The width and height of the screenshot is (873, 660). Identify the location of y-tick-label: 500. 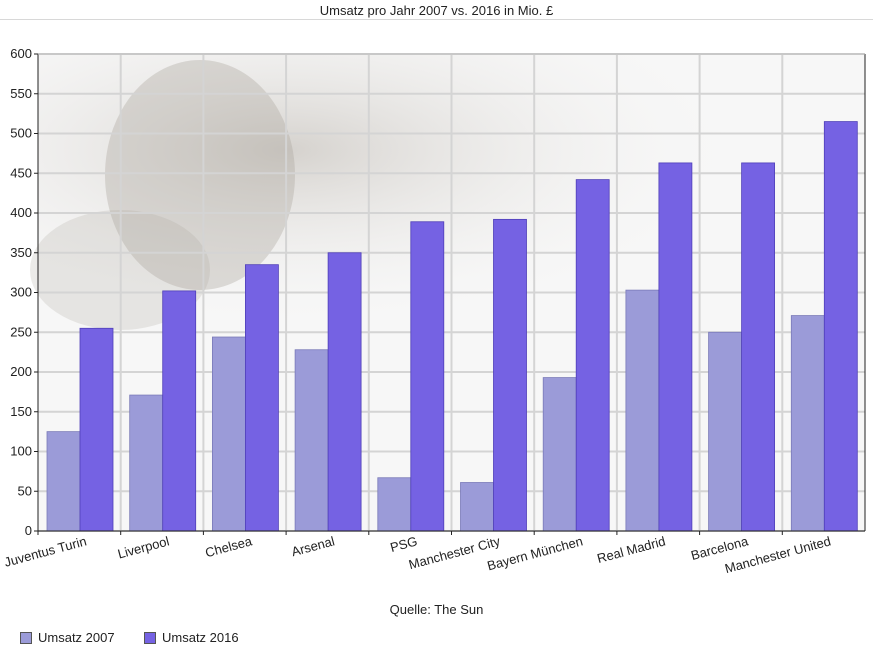
(21, 133).